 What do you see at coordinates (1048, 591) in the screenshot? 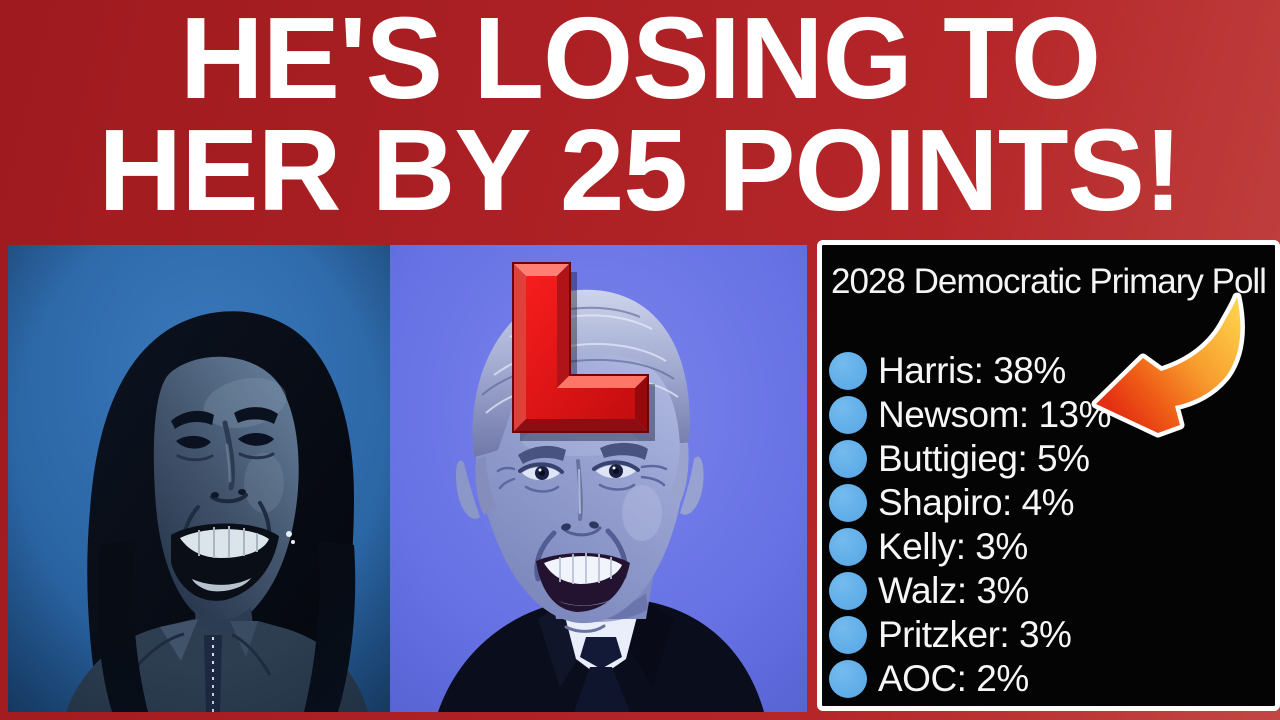
I see `poll-item-walz: Walz: 3%` at bounding box center [1048, 591].